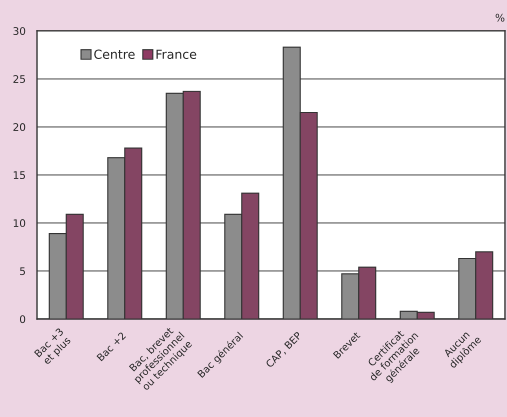 This screenshot has width=507, height=417. Describe the element at coordinates (500, 18) in the screenshot. I see `y-axis-title: %` at that location.